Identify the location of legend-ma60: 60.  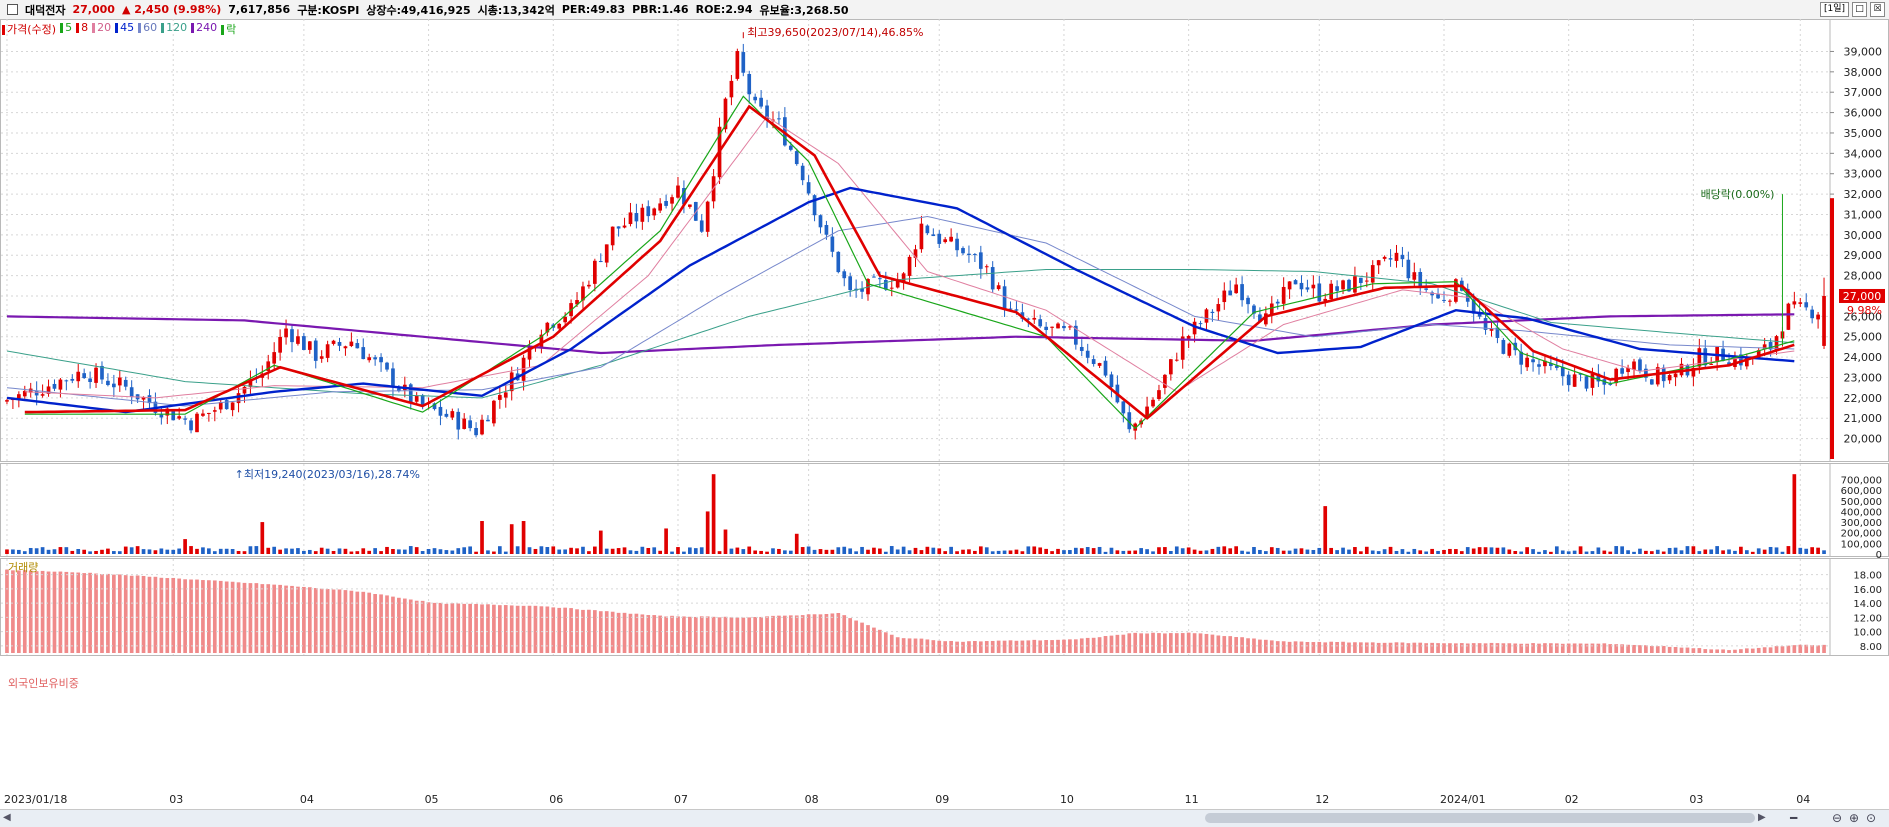
(147, 29).